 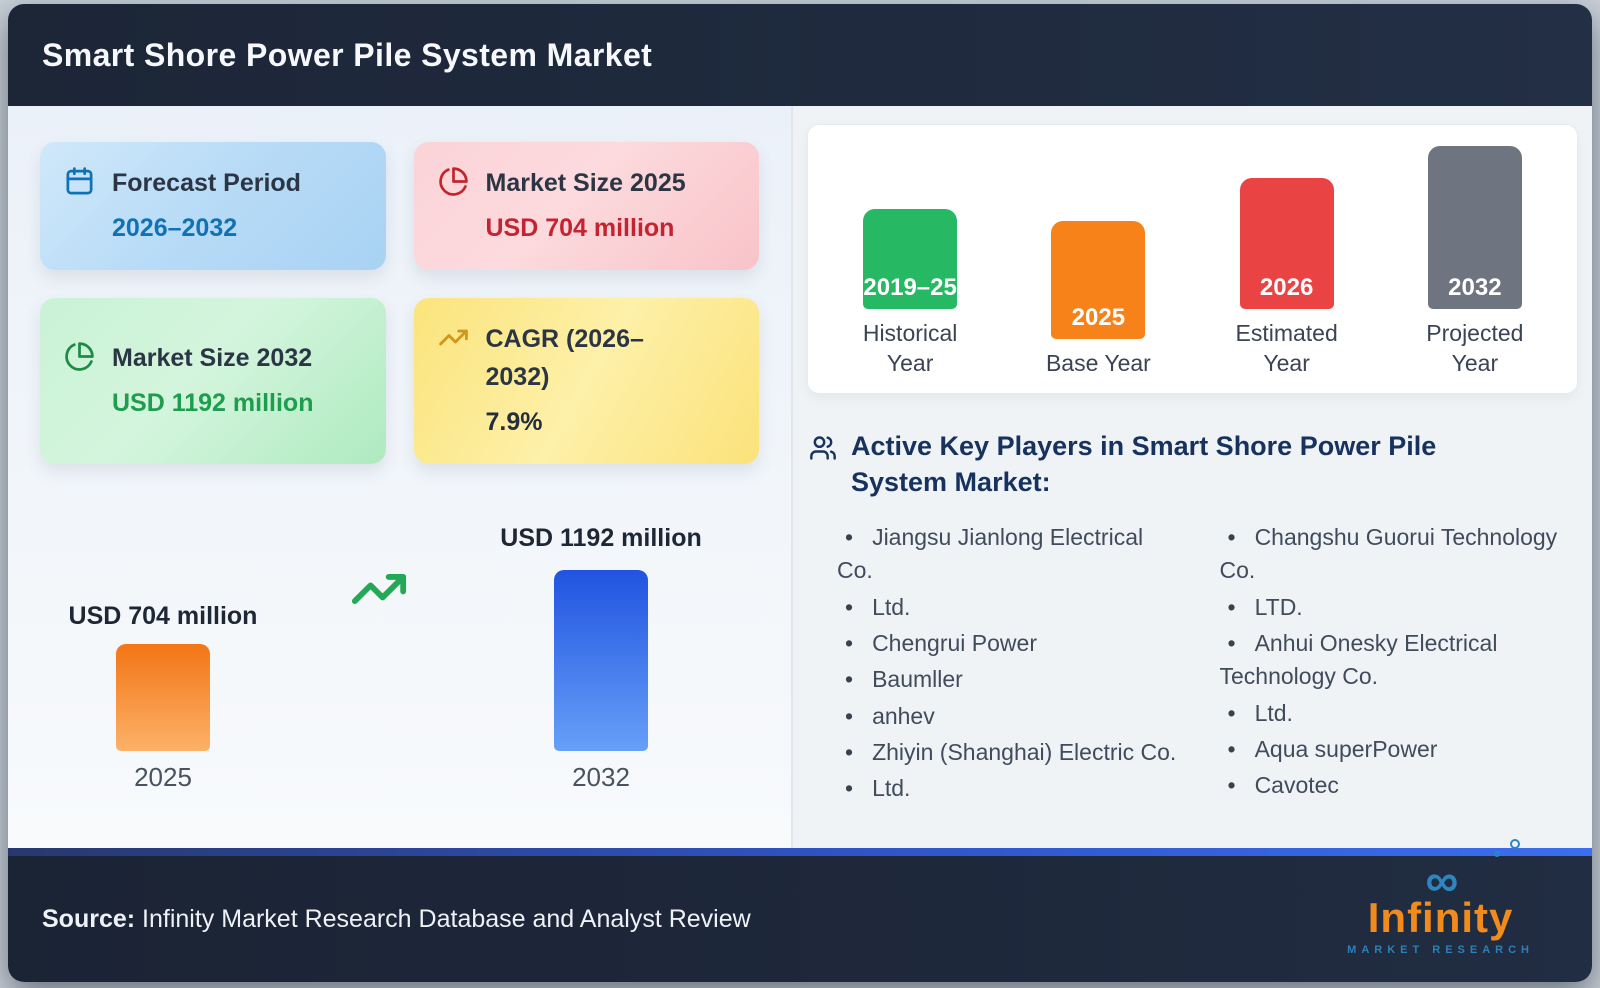 What do you see at coordinates (1009, 643) in the screenshot?
I see `list-item: Chengrui Power` at bounding box center [1009, 643].